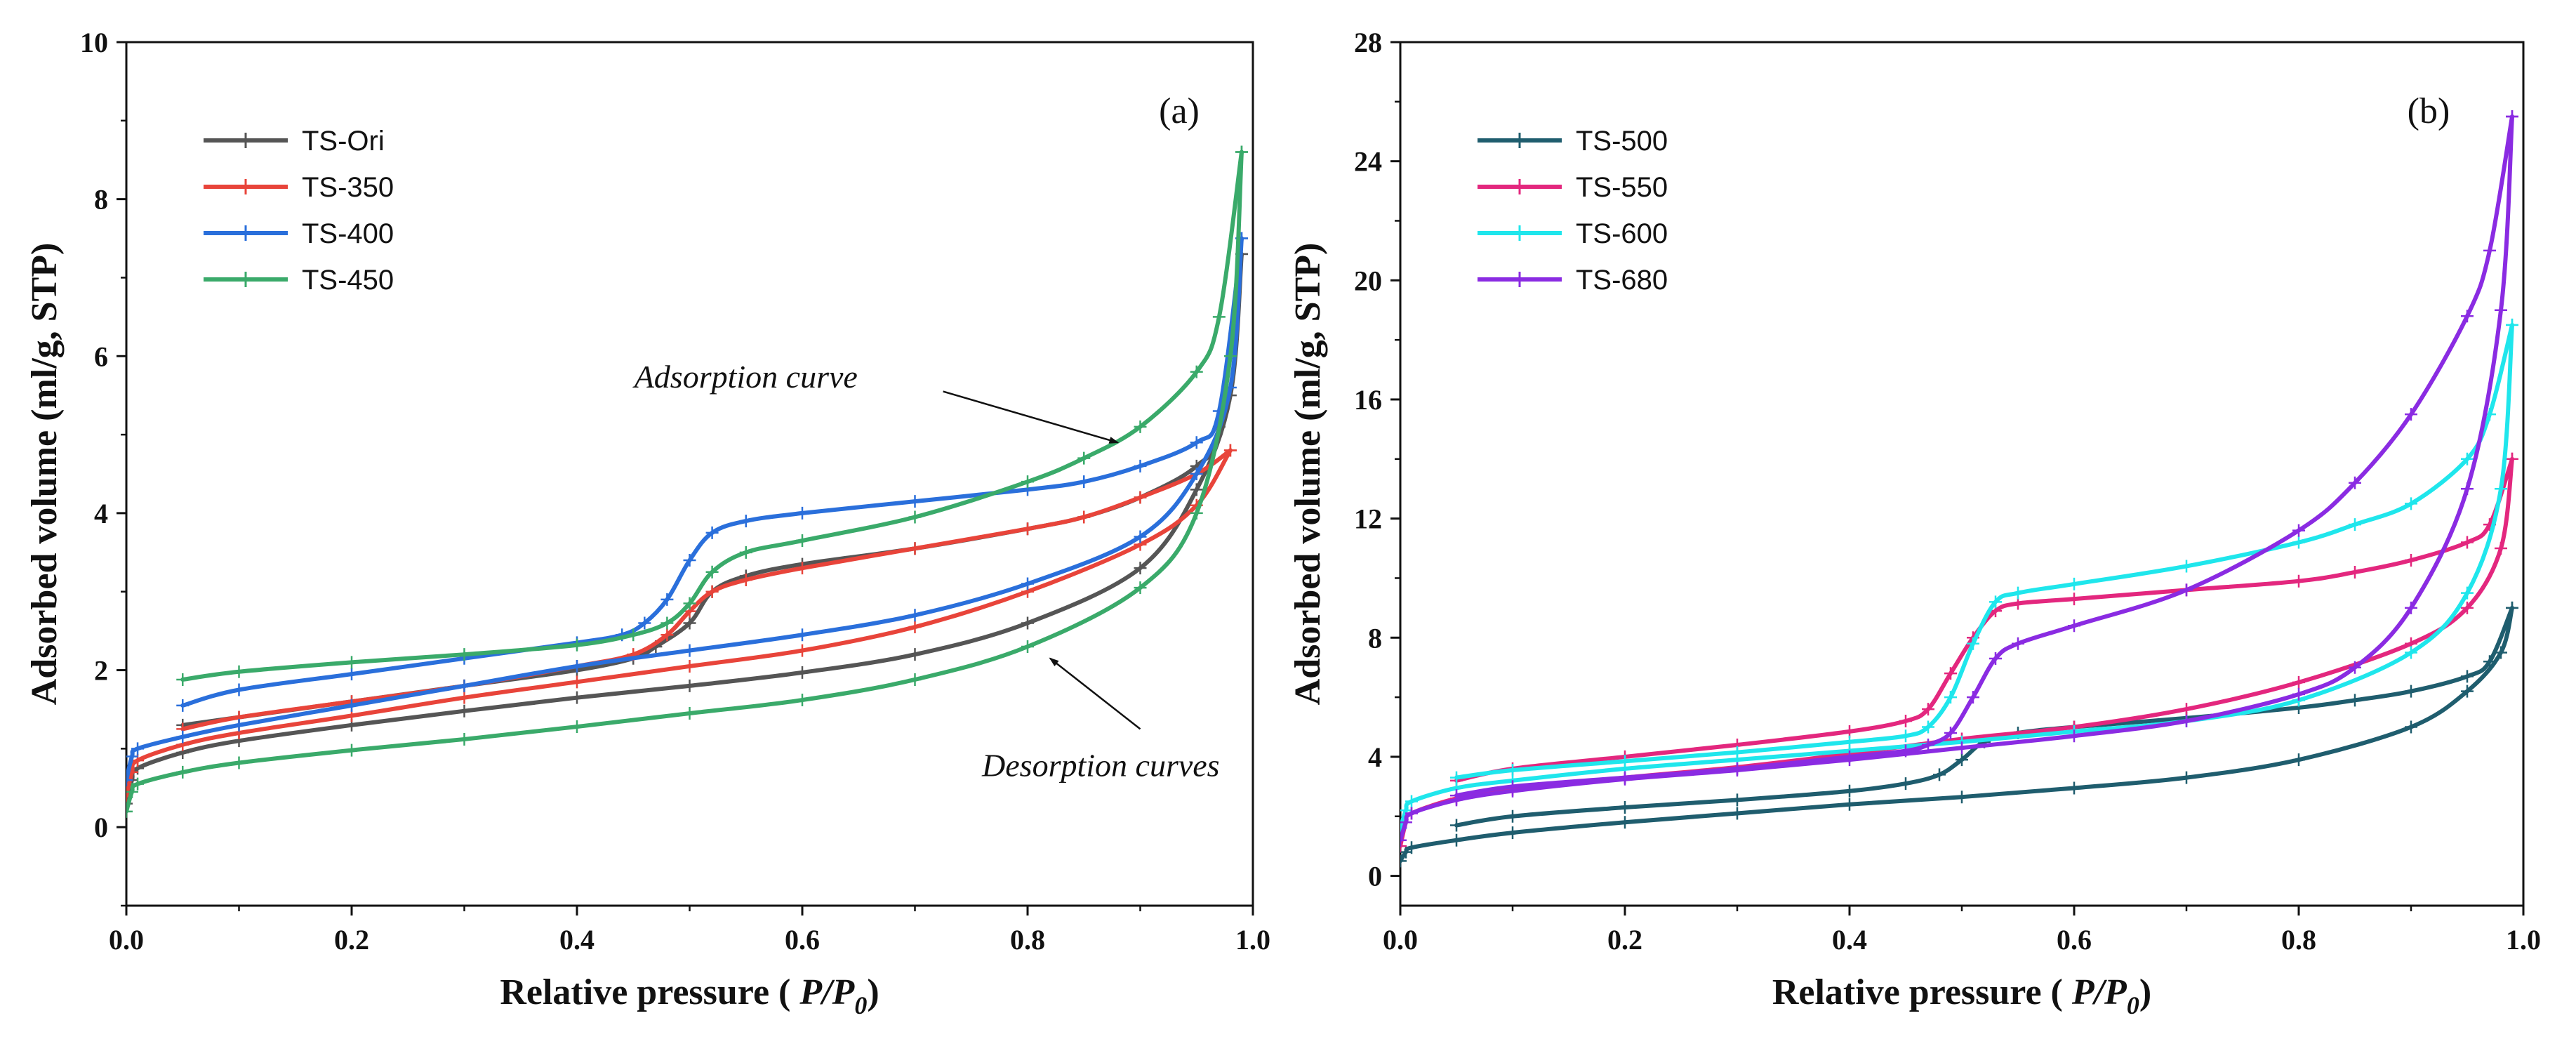  Describe the element at coordinates (1622, 280) in the screenshot. I see `legend-label-ts-680: TS-680` at that location.